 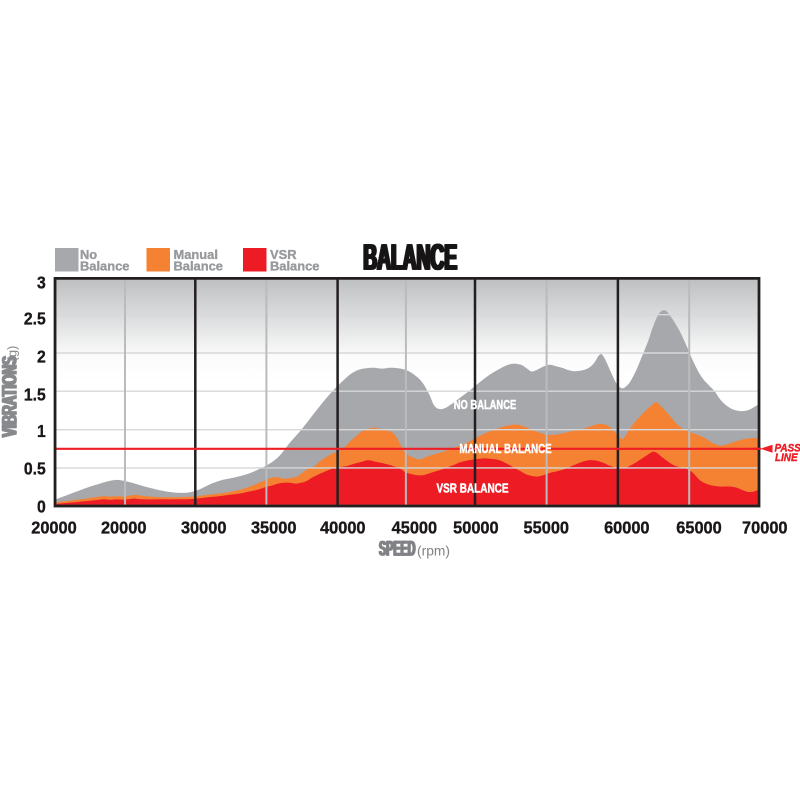 I want to click on svg-text: VSR, so click(x=283, y=254).